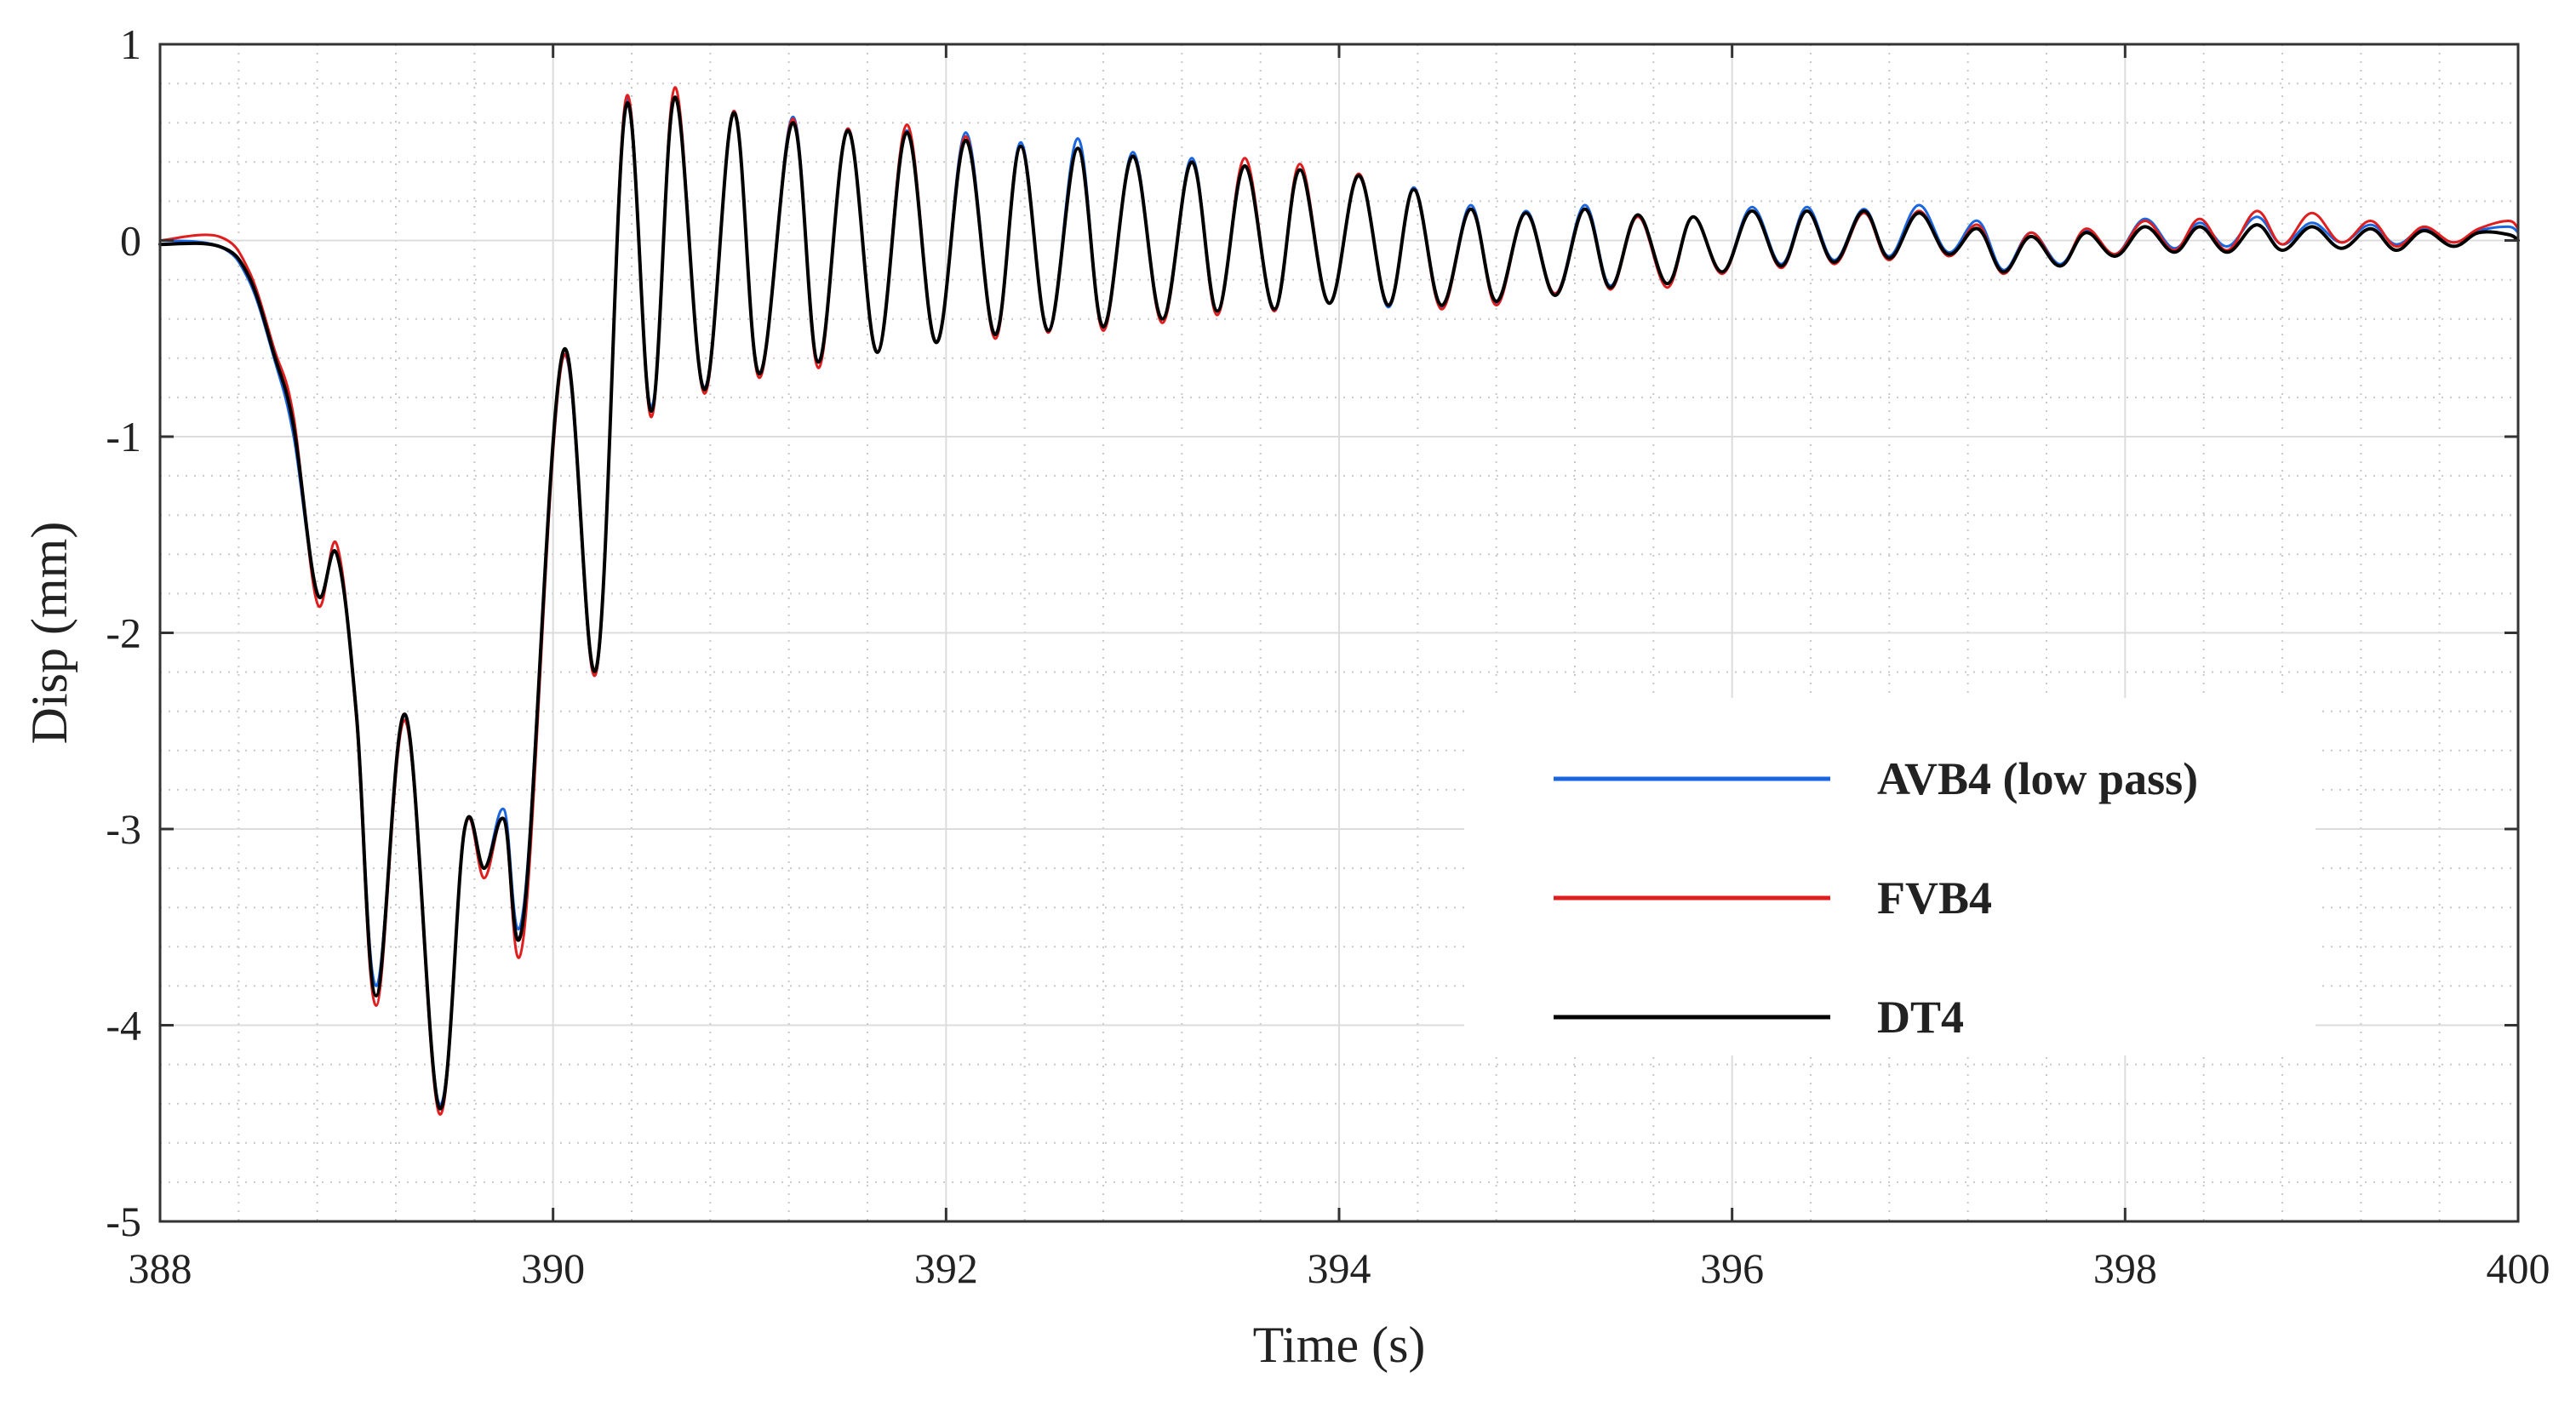 This screenshot has height=1401, width=2576. I want to click on legend: AVB4 (low pass) FVB4 DT4, so click(1890, 876).